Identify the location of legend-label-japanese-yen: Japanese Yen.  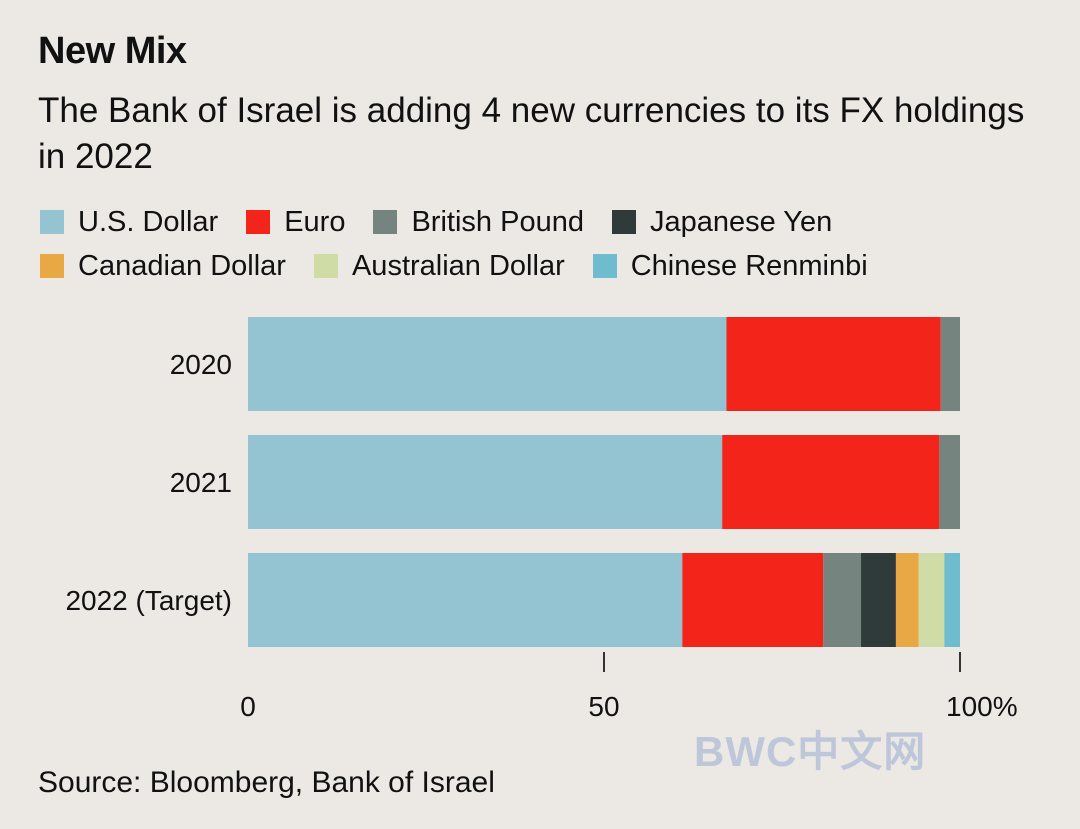
(741, 221).